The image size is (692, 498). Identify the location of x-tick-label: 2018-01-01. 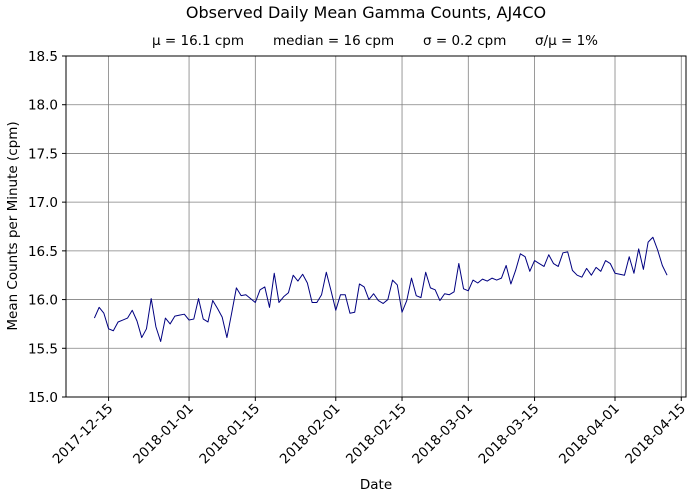
(163, 434).